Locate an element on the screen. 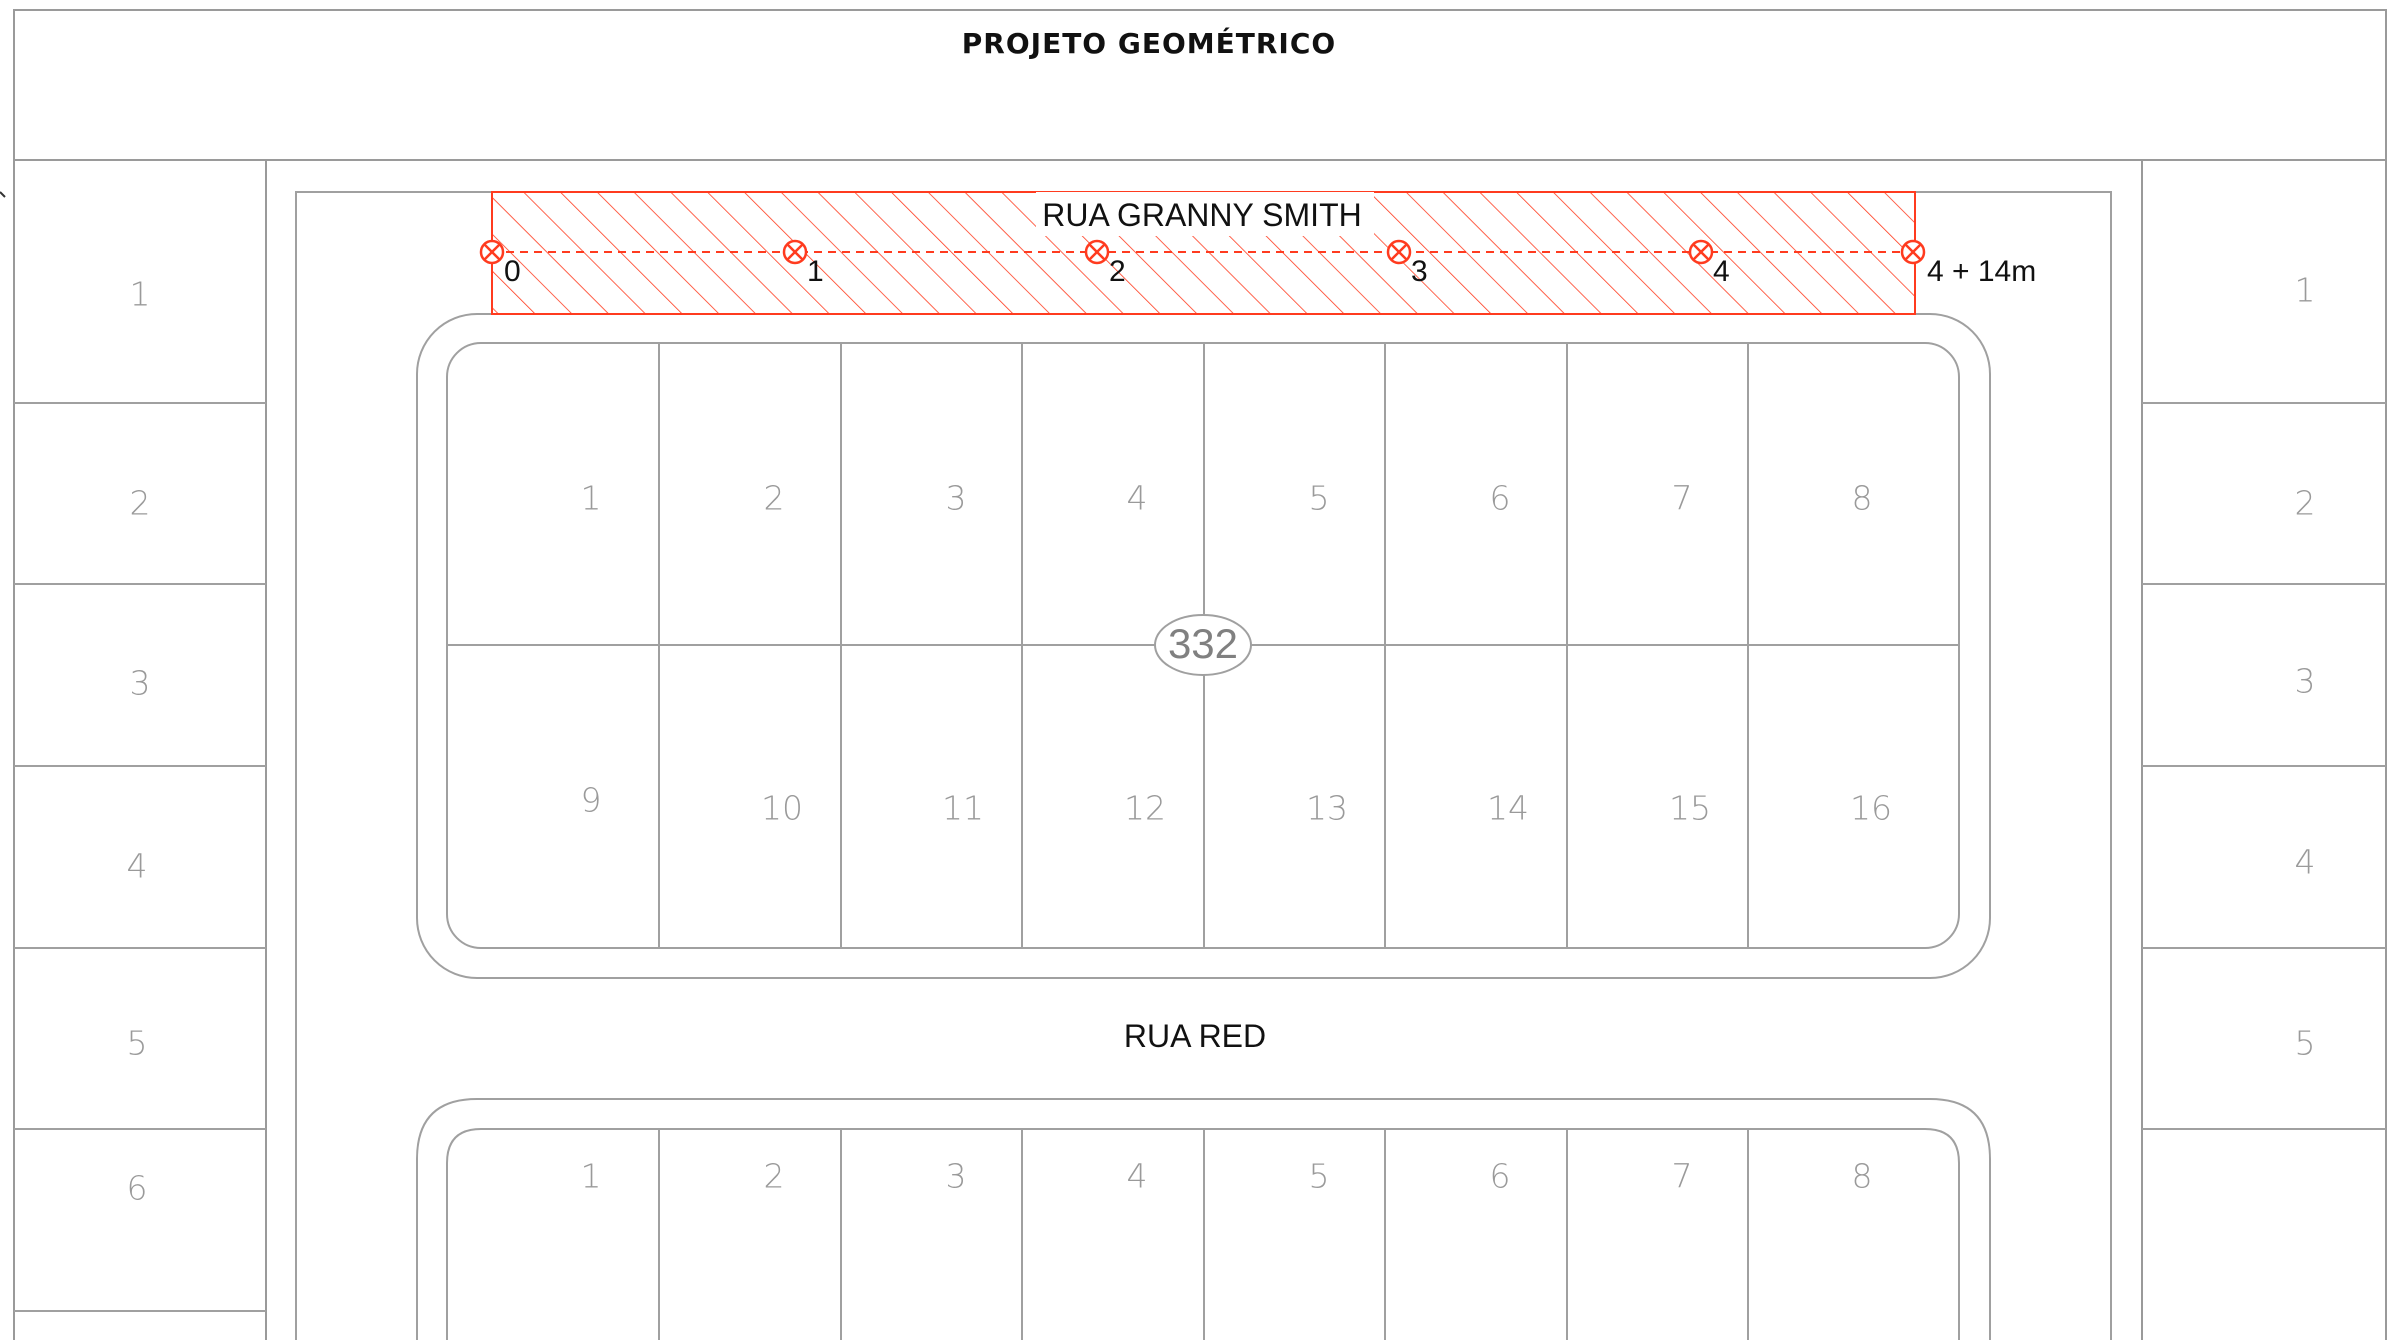 This screenshot has width=2390, height=1340. station-label: 1 is located at coordinates (815, 271).